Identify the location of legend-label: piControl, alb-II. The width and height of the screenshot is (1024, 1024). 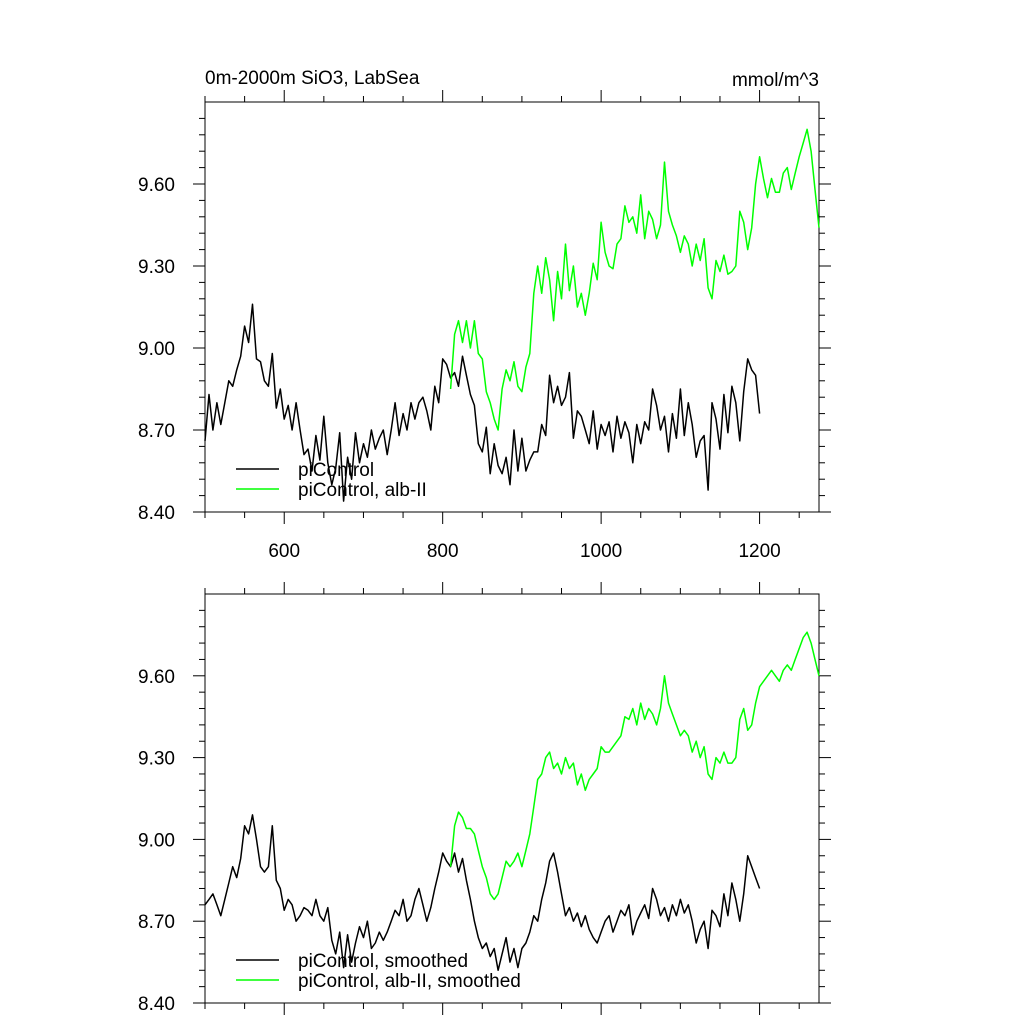
(362, 490).